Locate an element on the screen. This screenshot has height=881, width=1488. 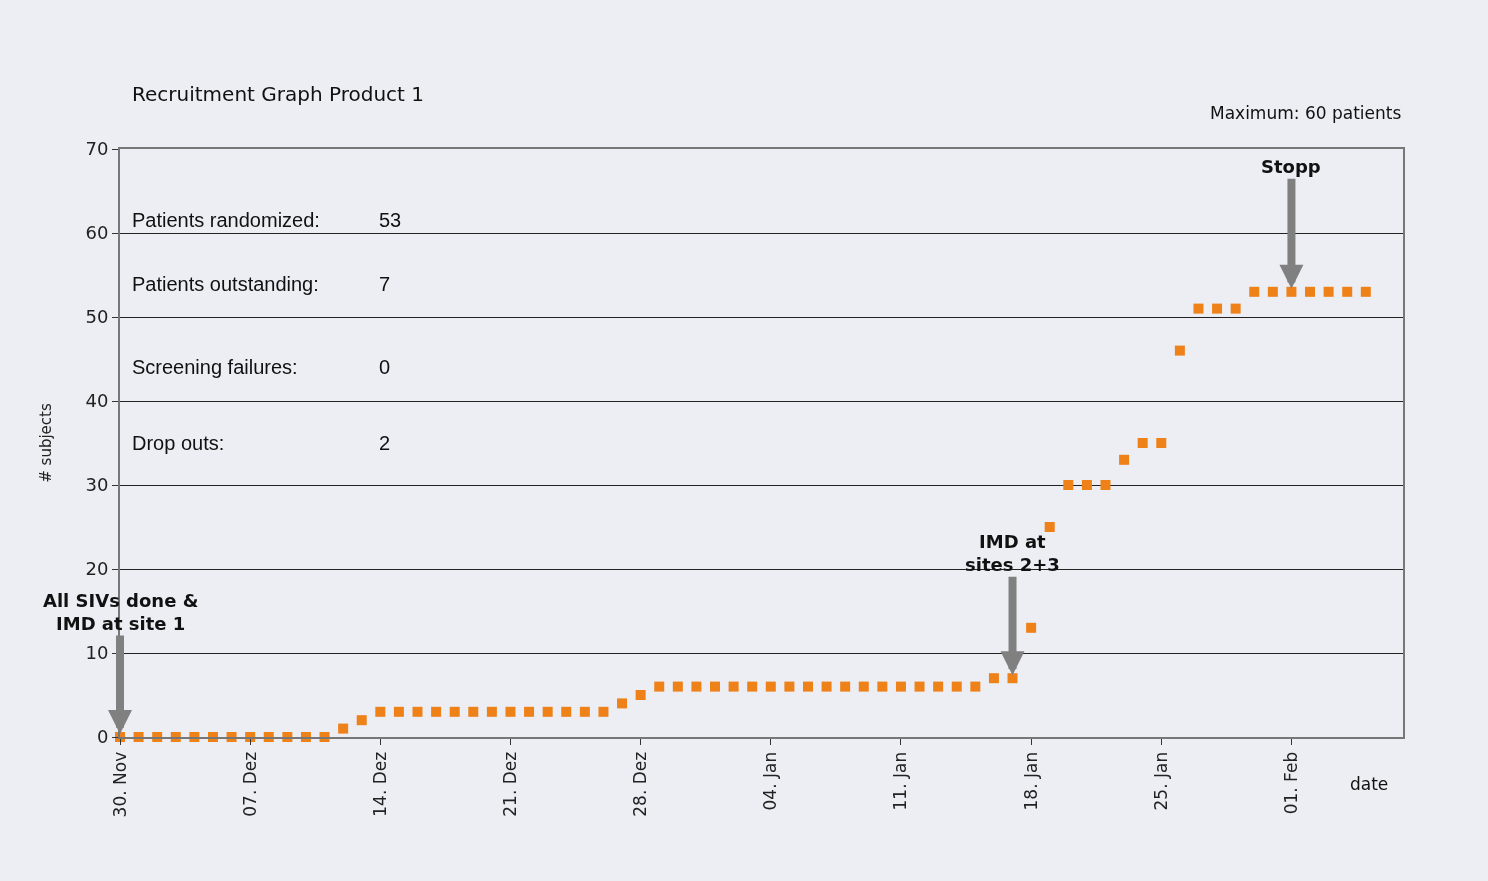
annotation: Patients outstanding: is located at coordinates (225, 284).